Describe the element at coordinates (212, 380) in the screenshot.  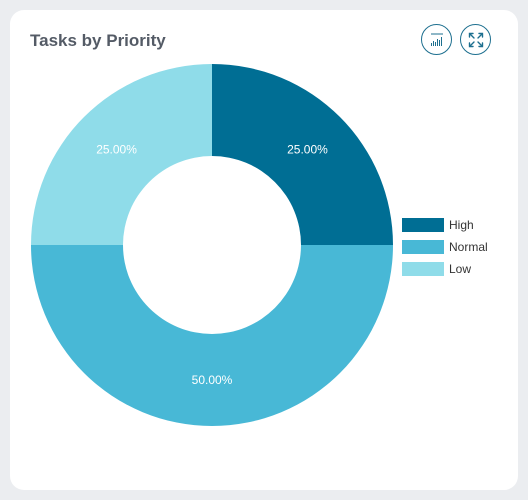
I see `slice-label-normal: 50.00%` at that location.